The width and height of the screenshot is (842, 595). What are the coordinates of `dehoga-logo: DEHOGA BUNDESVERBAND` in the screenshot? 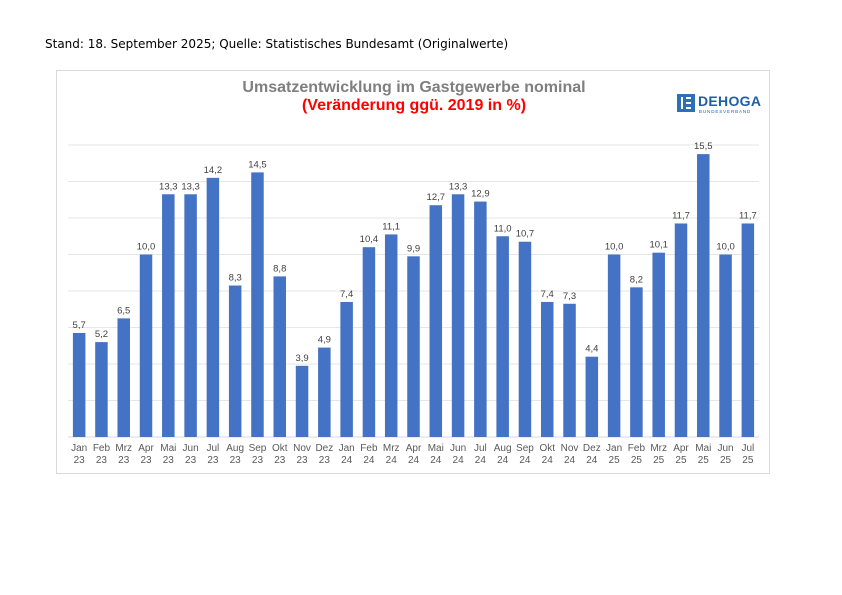 It's located at (720, 104).